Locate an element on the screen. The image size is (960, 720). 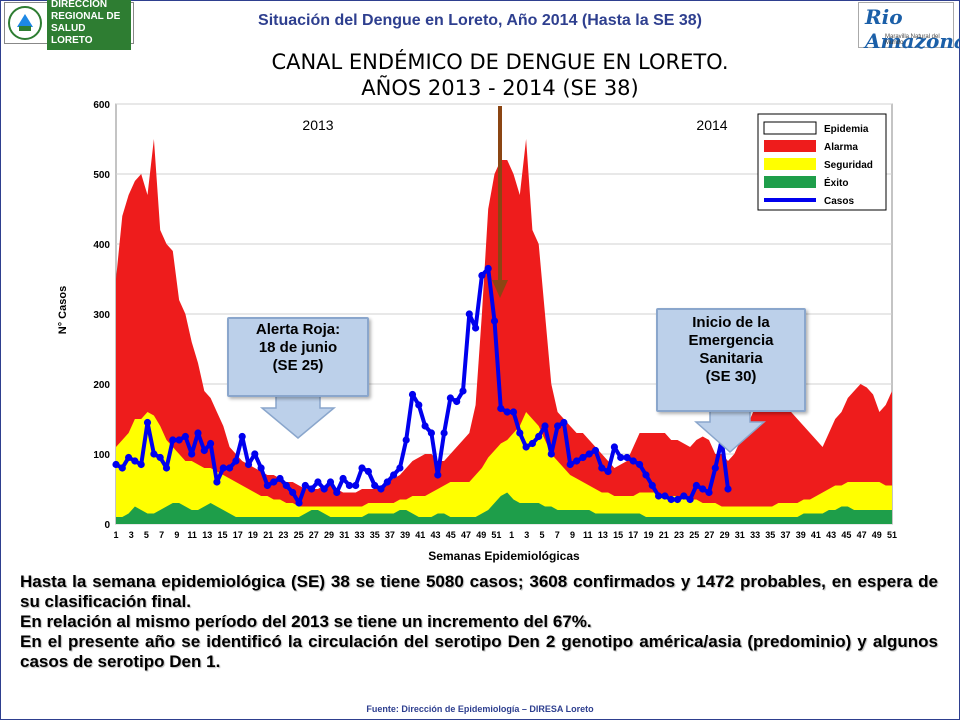
x-tick-label: 3 is located at coordinates (526, 535).